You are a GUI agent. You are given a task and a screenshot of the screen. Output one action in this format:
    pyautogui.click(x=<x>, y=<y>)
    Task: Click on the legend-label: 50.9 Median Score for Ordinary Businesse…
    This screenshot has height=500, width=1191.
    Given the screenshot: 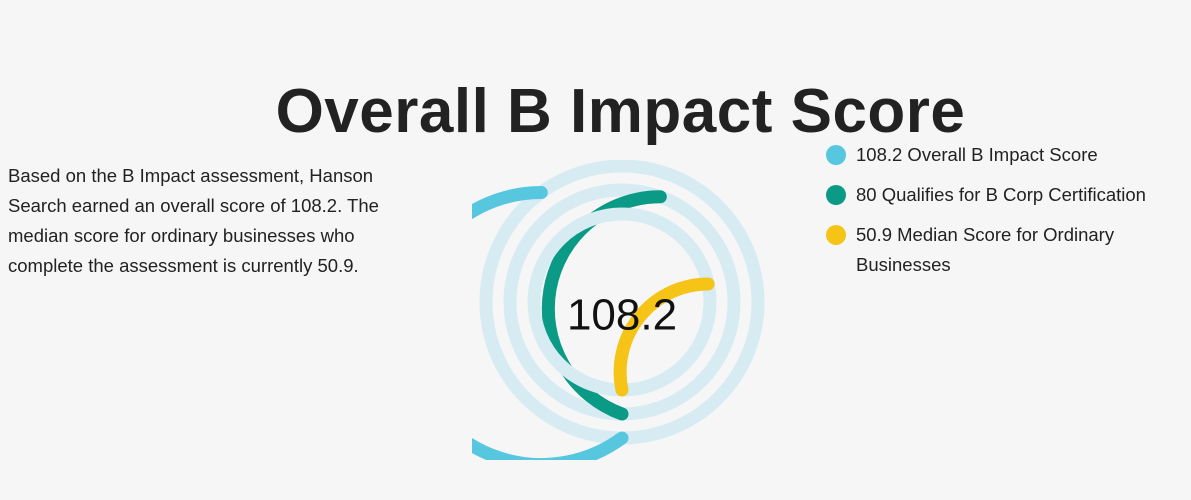 What is the action you would take?
    pyautogui.click(x=985, y=249)
    